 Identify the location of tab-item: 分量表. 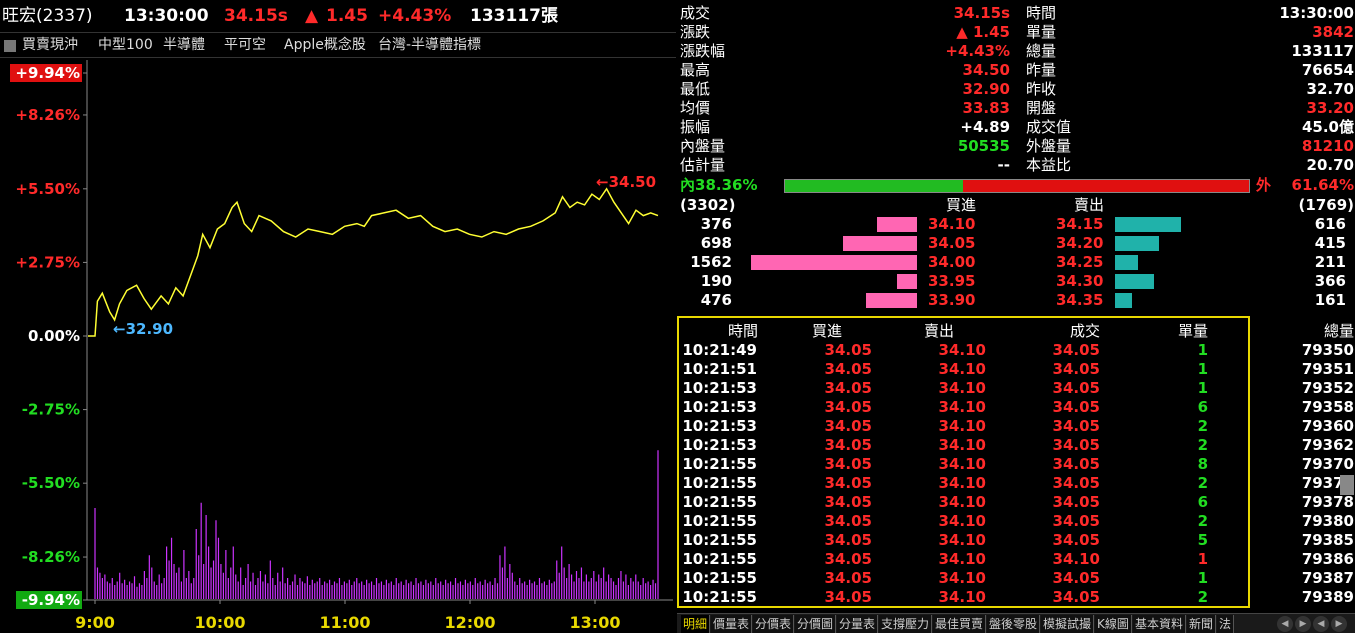
(858, 624).